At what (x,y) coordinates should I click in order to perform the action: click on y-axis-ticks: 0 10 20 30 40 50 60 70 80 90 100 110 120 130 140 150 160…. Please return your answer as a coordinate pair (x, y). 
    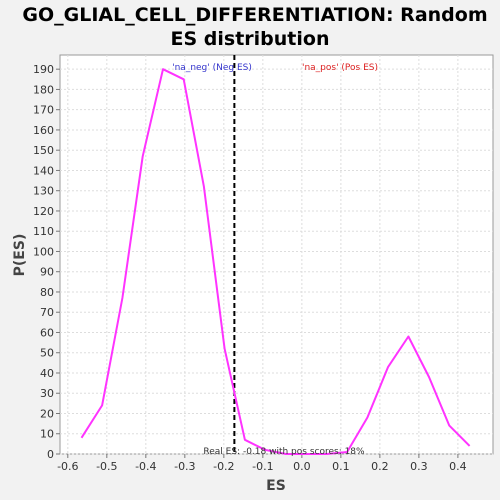
    Looking at the image, I should click on (46, 262).